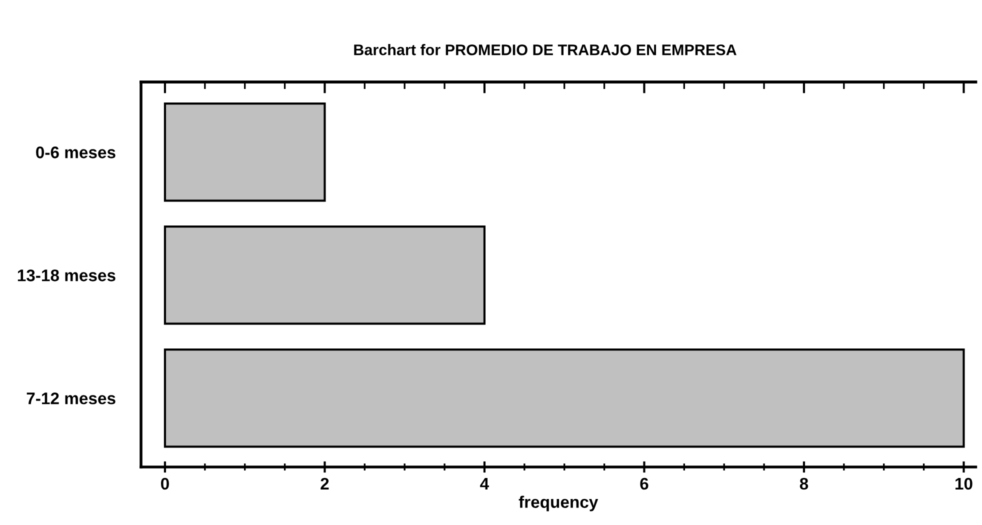 This screenshot has height=525, width=982. What do you see at coordinates (76, 152) in the screenshot?
I see `y-tick-label: 0-6 meses` at bounding box center [76, 152].